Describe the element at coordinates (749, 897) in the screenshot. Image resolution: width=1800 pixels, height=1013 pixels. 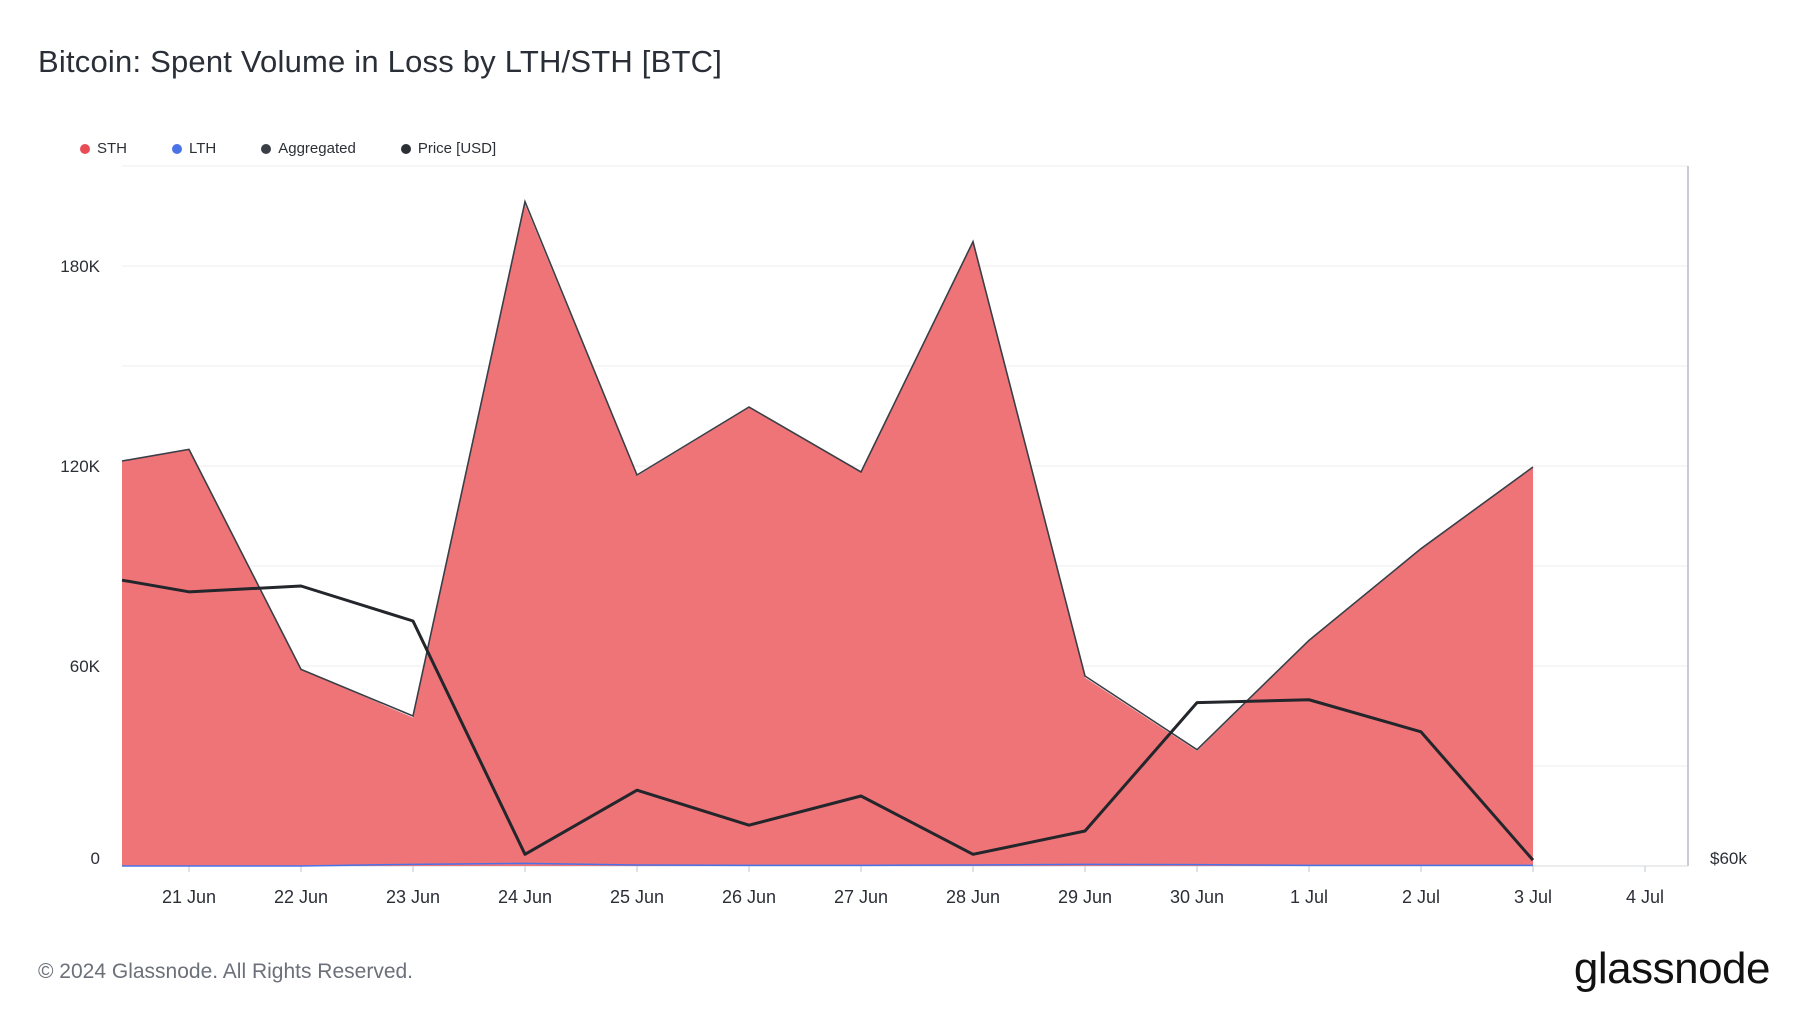
I see `x-tick-label: 26 Jun` at that location.